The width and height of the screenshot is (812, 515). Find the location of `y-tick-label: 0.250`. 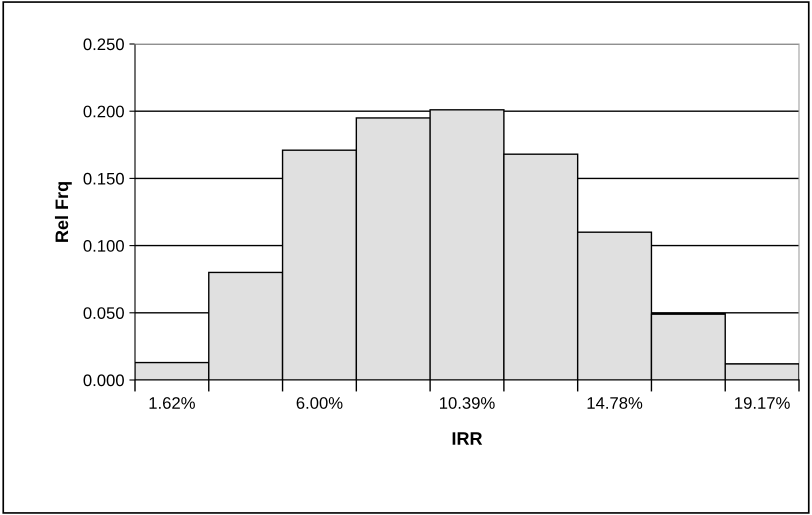

y-tick-label: 0.250 is located at coordinates (104, 44).